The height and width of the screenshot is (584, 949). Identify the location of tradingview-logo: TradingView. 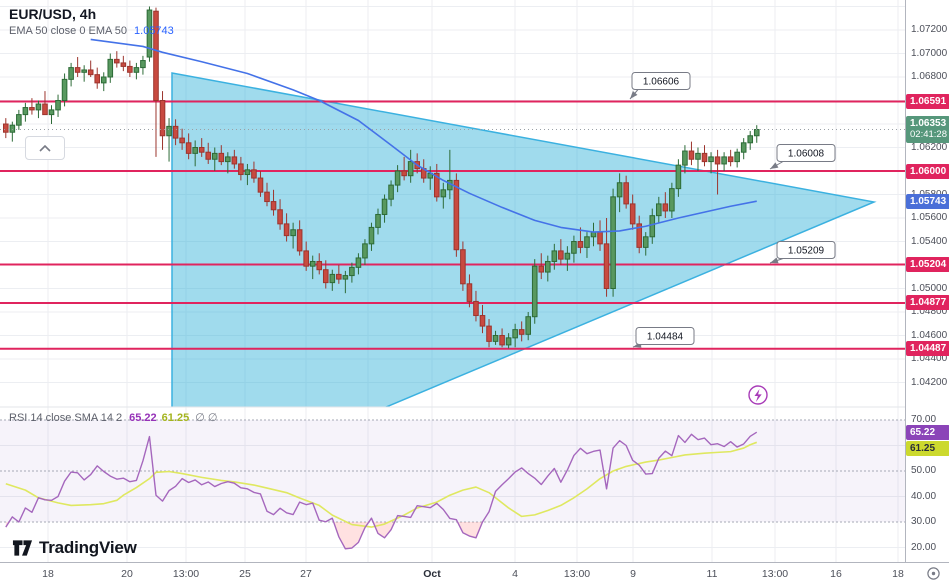
(74, 548).